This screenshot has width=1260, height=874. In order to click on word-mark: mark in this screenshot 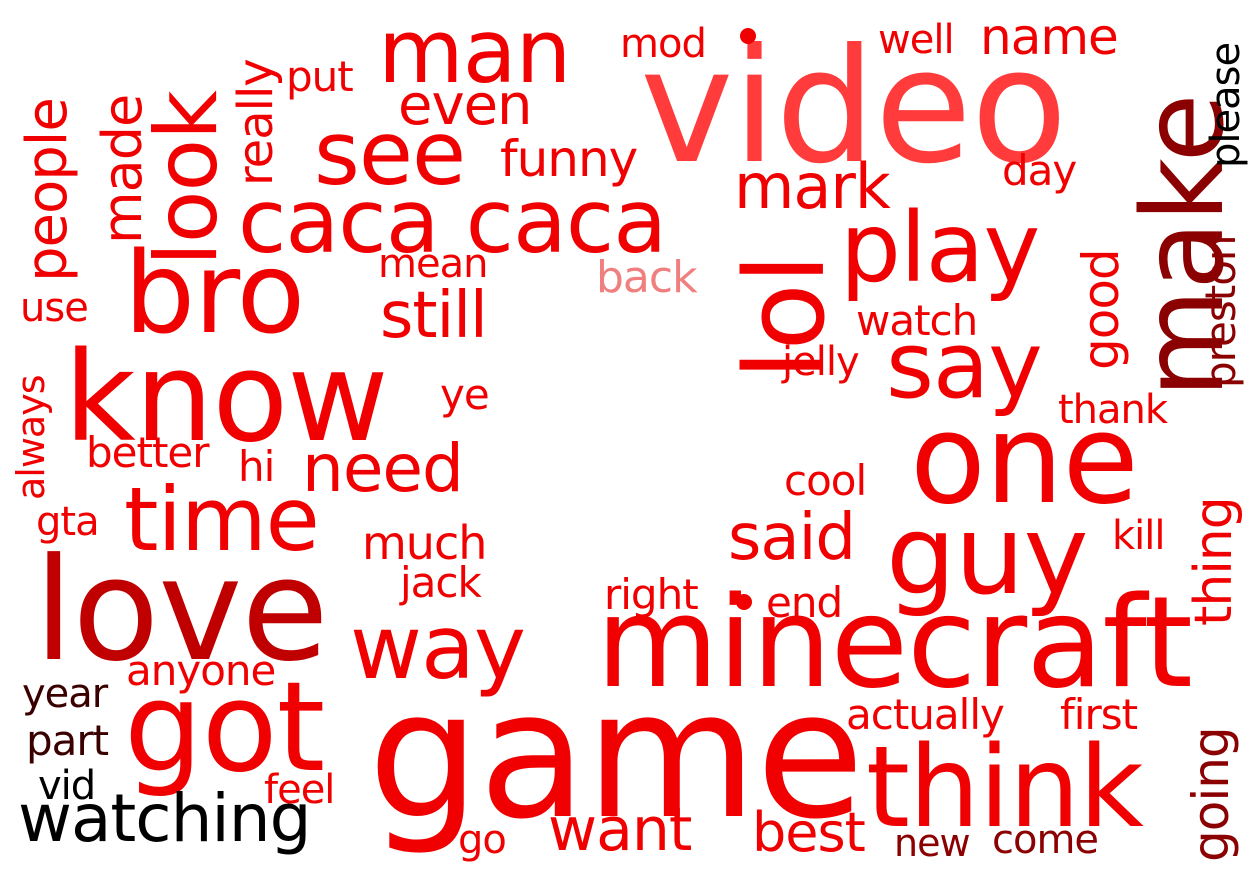, I will do `click(812, 186)`.